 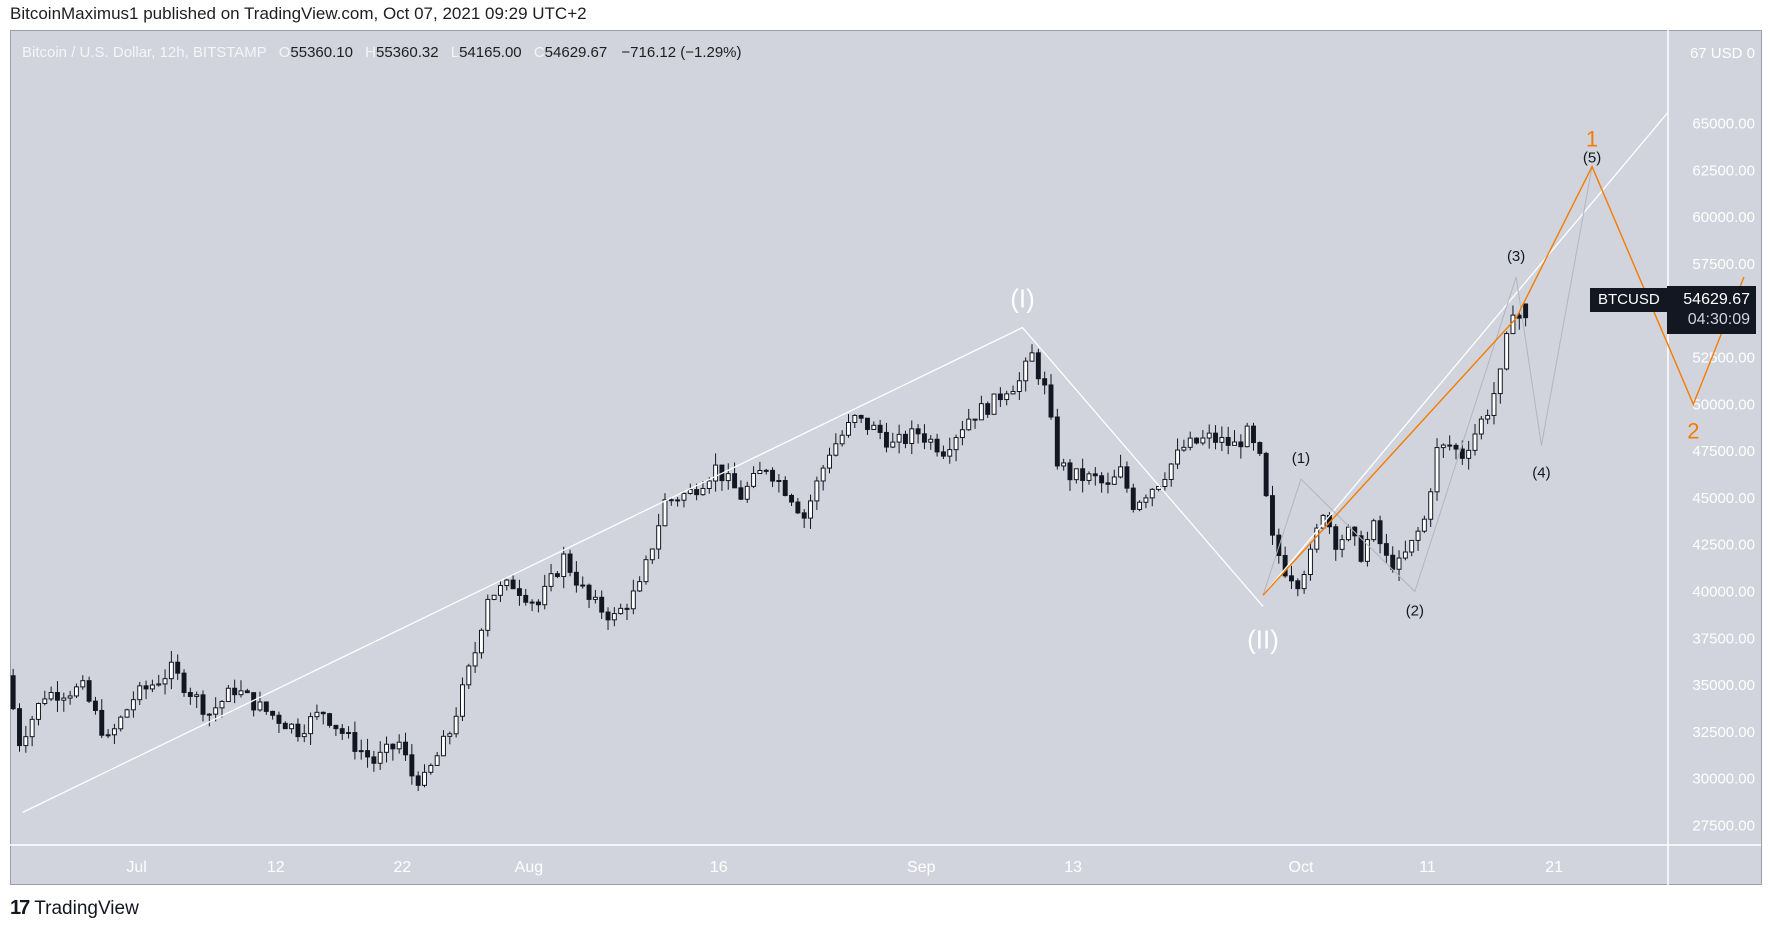 I want to click on price-tick-label: 65000.00, so click(x=1723, y=124).